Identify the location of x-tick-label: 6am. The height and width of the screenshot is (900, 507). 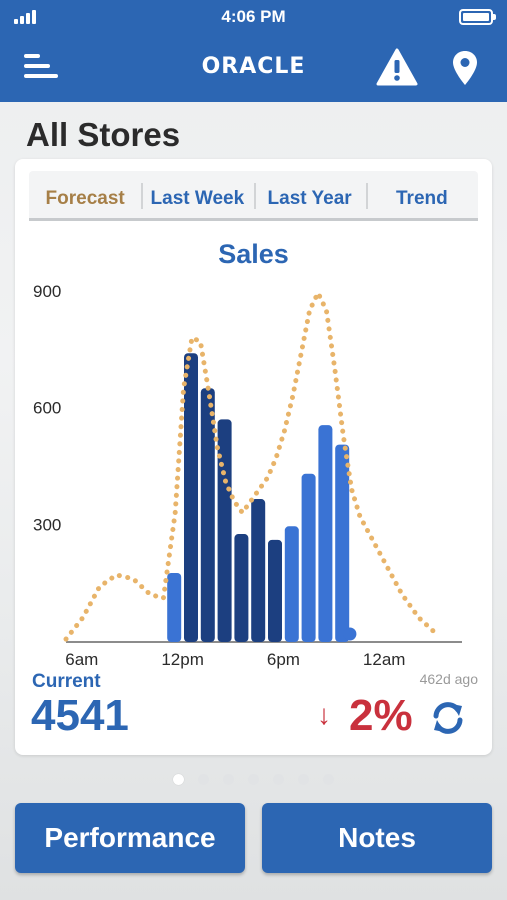
(81, 659).